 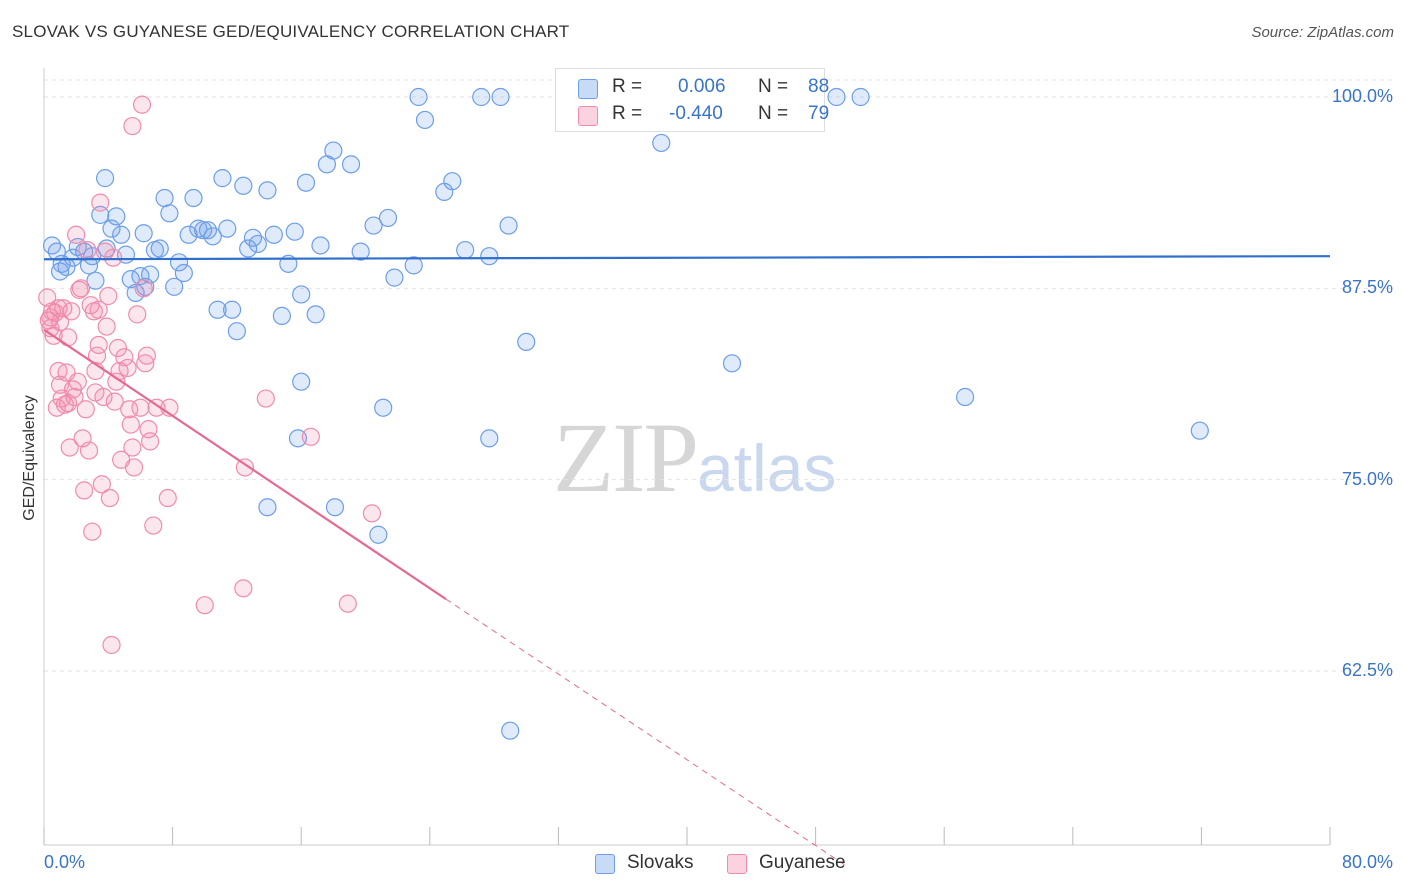 I want to click on legend-n-label: N =, so click(x=773, y=86).